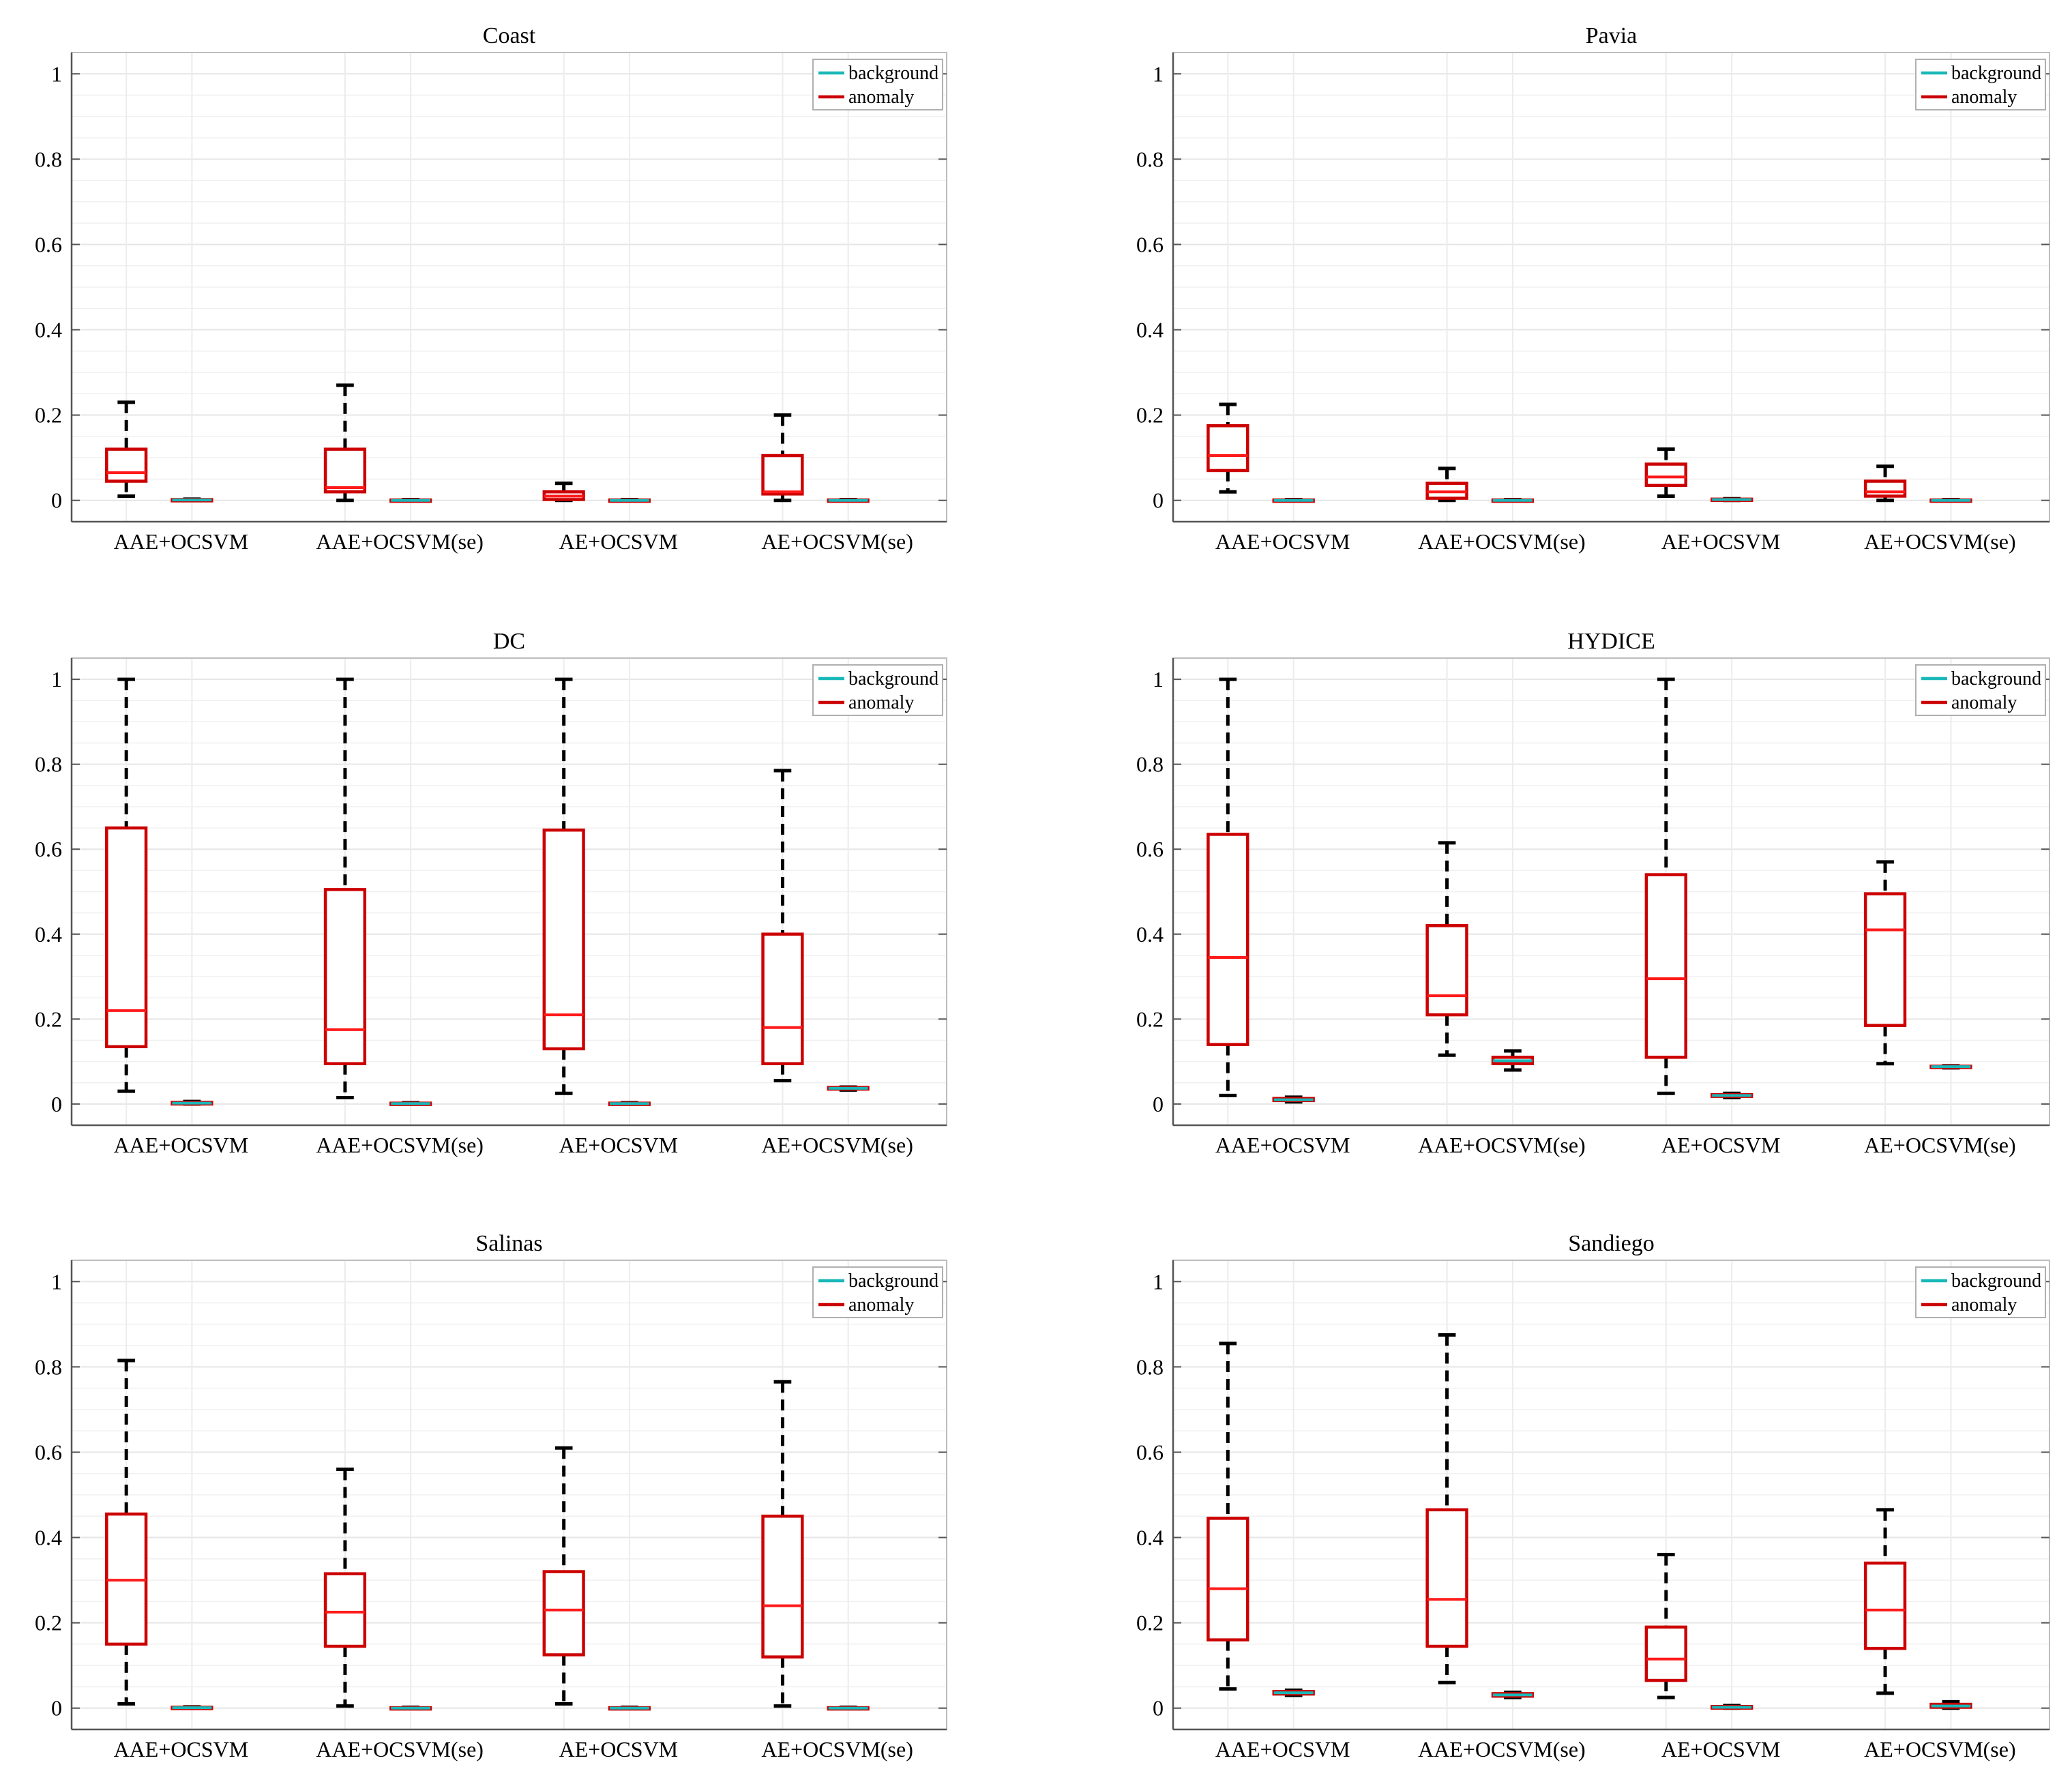  I want to click on chart-title: Pavia, so click(1612, 35).